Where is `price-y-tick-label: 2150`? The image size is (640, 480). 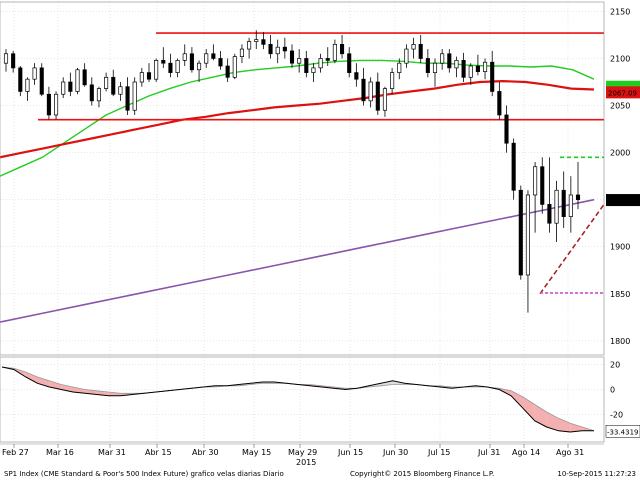
price-y-tick-label: 2150 is located at coordinates (620, 11).